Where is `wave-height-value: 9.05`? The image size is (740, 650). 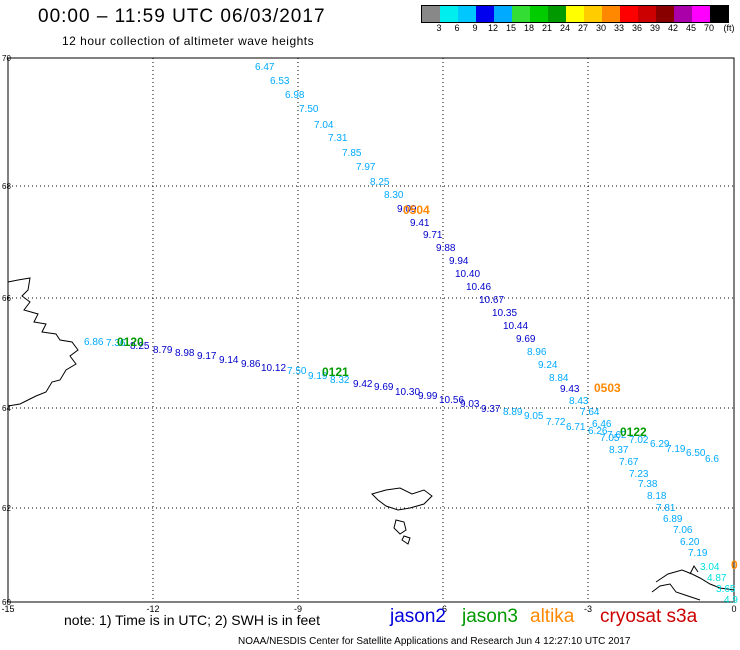
wave-height-value: 9.05 is located at coordinates (534, 416).